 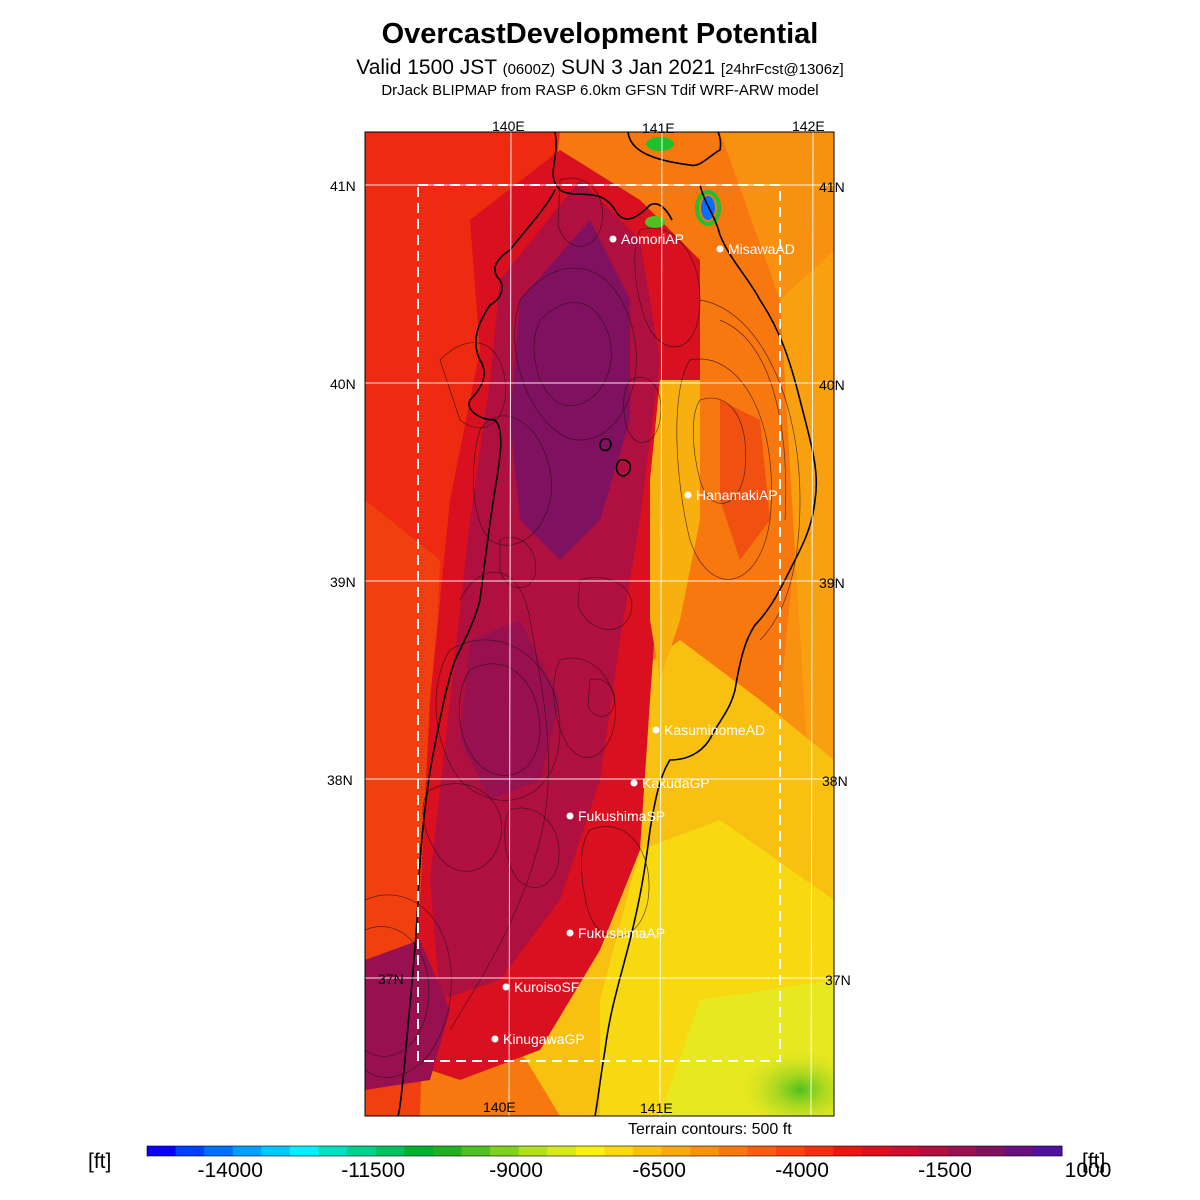 I want to click on lon-label-bottom: 141E, so click(x=656, y=1108).